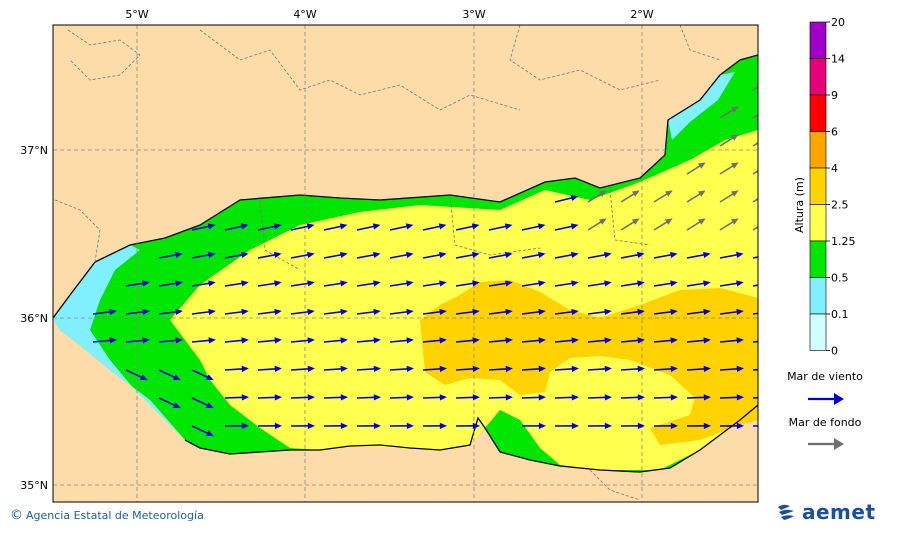 The height and width of the screenshot is (533, 900). Describe the element at coordinates (840, 278) in the screenshot. I see `colorbar-tick-label: 0.5` at that location.